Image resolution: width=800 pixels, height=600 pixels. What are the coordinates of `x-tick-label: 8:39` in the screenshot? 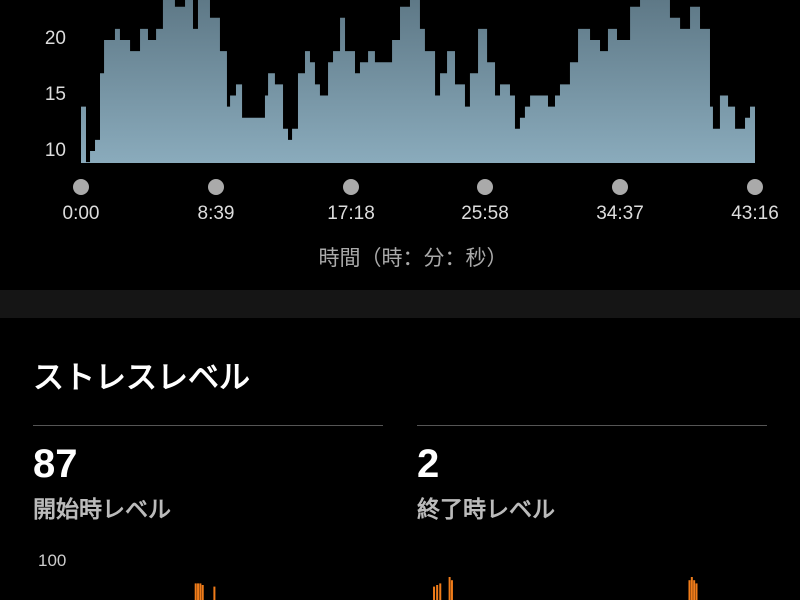 It's located at (216, 213).